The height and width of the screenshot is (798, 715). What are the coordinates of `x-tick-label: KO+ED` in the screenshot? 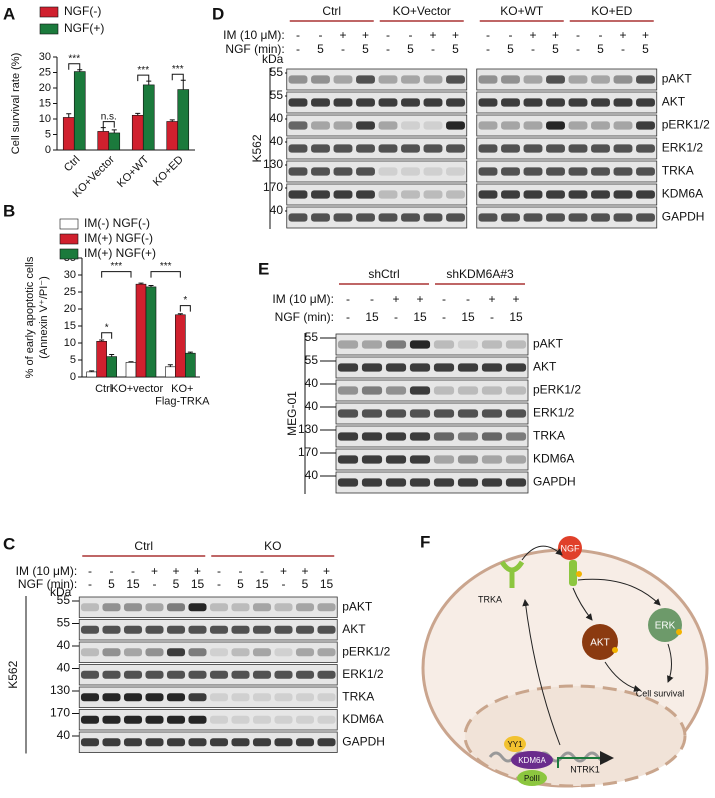 It's located at (168, 171).